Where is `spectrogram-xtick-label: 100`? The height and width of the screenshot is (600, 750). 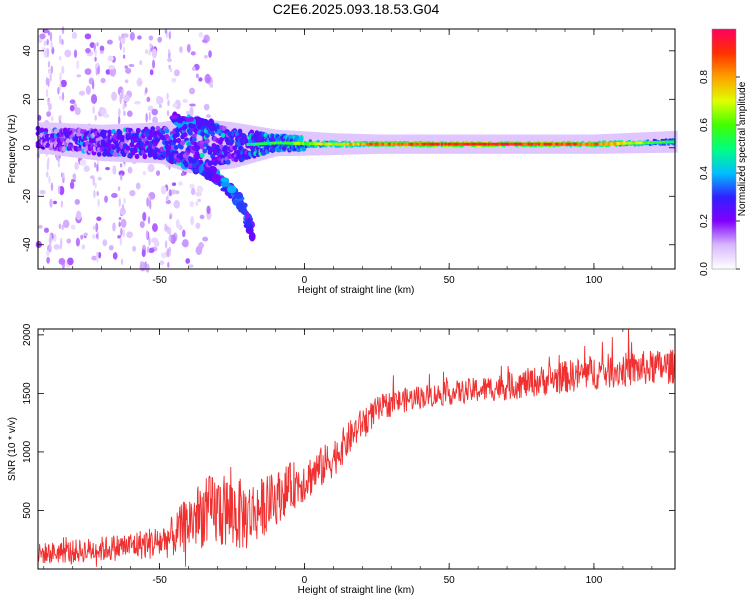
spectrogram-xtick-label: 100 is located at coordinates (594, 280).